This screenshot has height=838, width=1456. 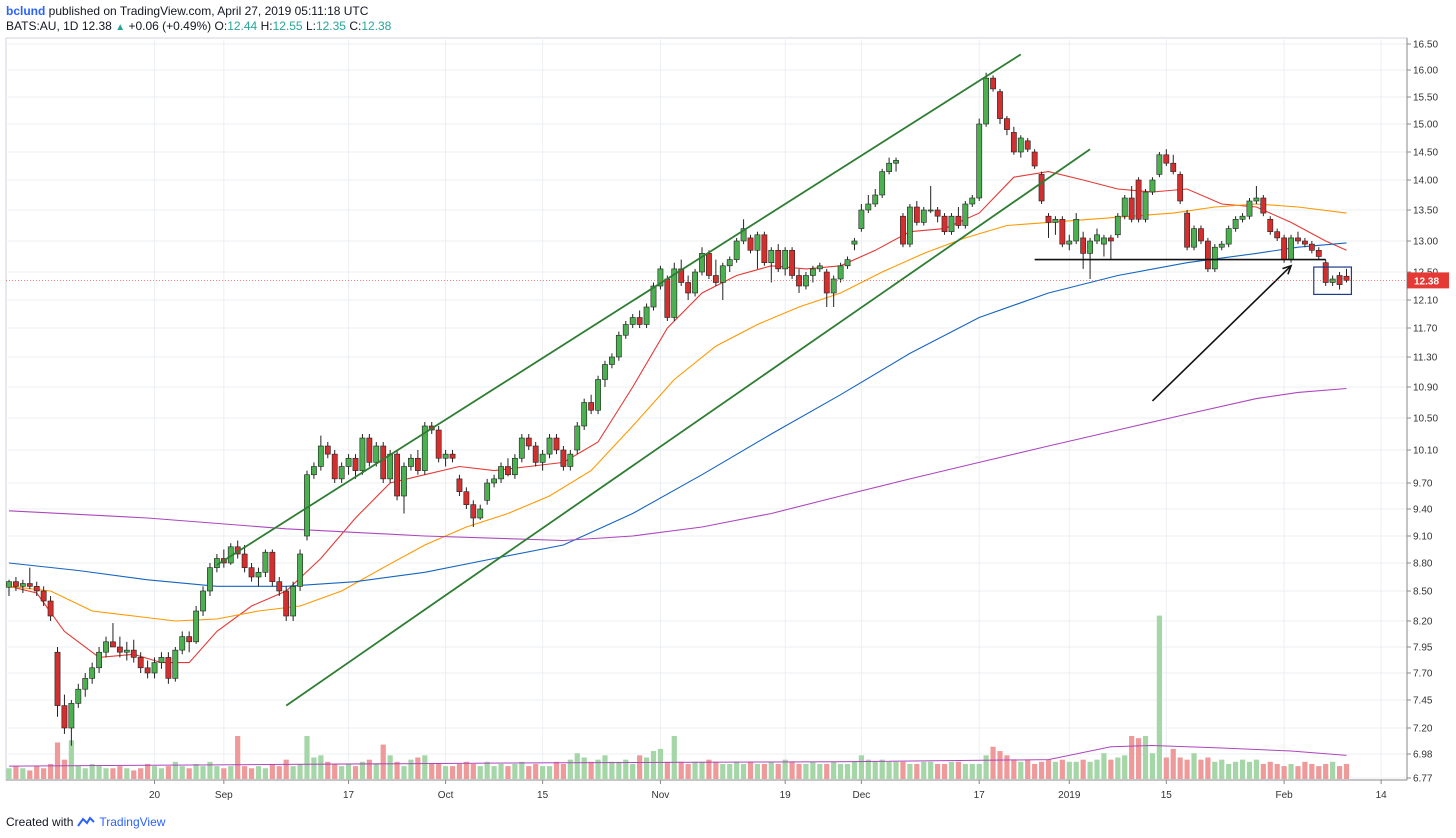 I want to click on x-tick-label: Dec, so click(x=861, y=795).